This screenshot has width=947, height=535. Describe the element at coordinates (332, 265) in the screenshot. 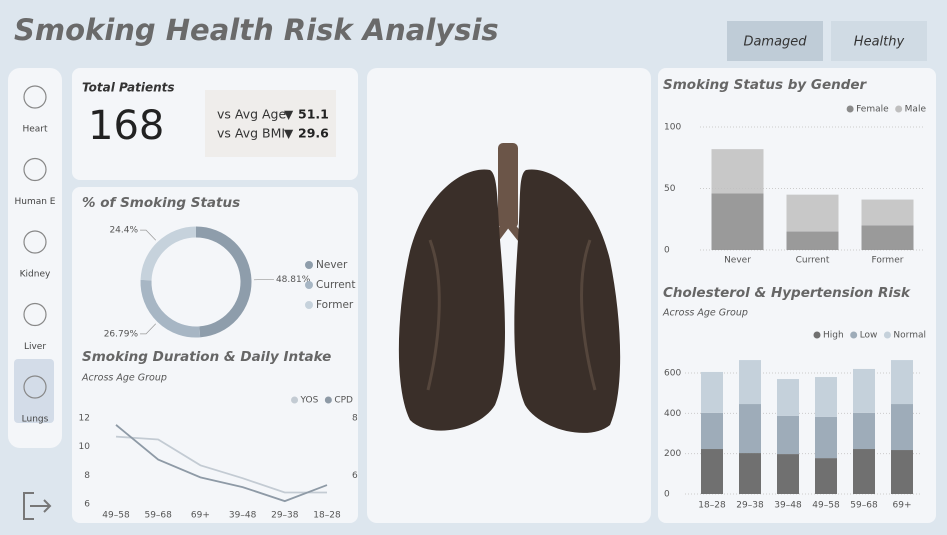

I see `legend-label: Never` at that location.